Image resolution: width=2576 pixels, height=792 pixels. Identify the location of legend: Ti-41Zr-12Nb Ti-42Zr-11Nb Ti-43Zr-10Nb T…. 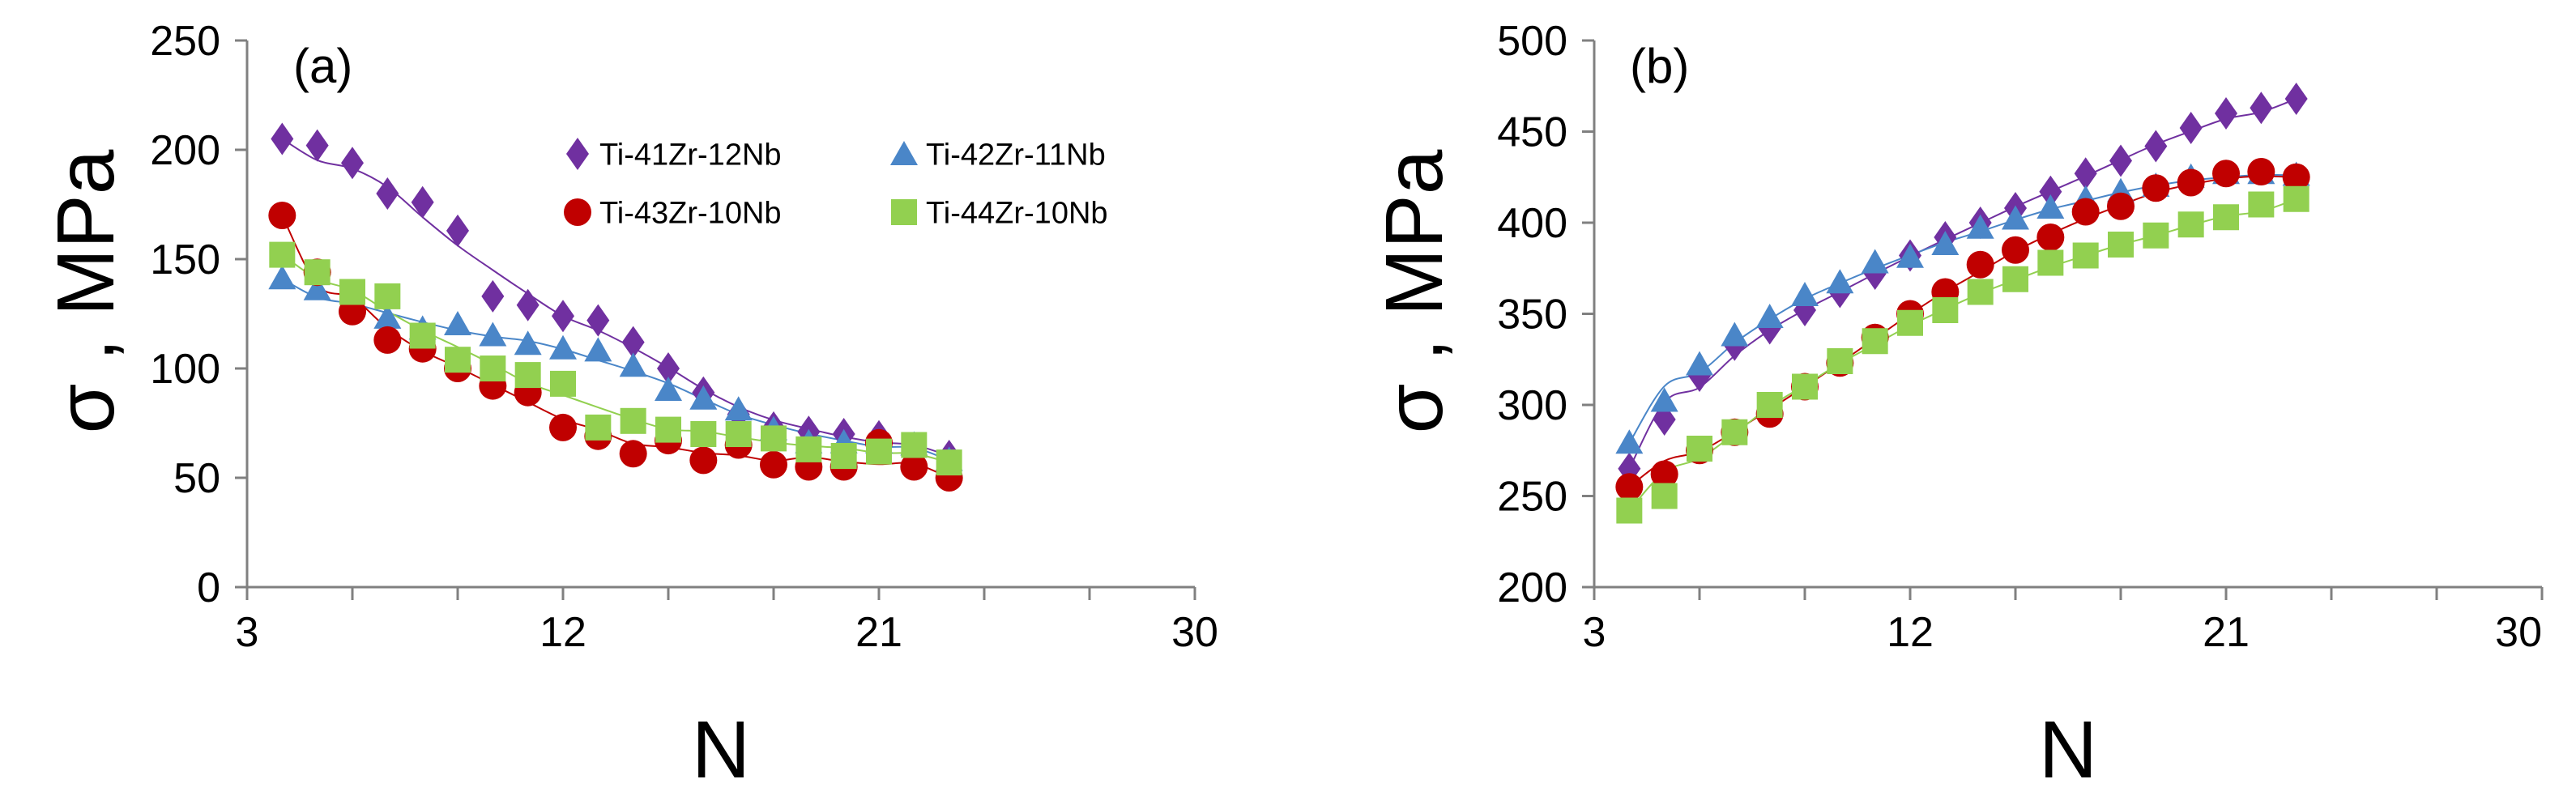
(836, 184).